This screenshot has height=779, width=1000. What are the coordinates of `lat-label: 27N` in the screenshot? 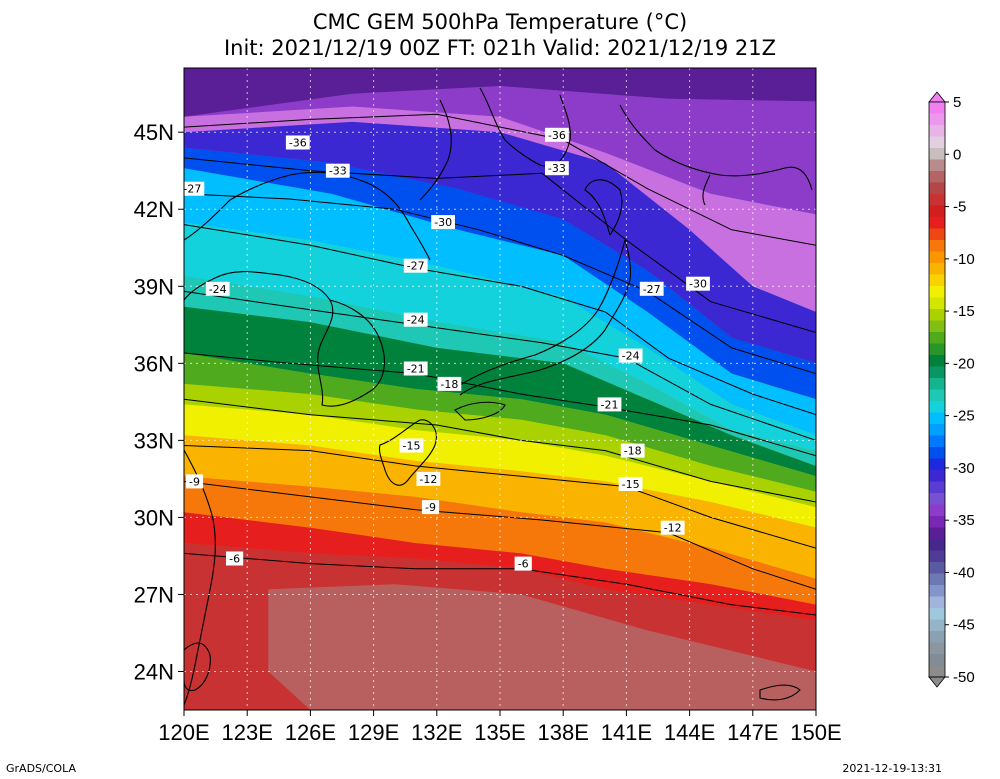 It's located at (154, 594).